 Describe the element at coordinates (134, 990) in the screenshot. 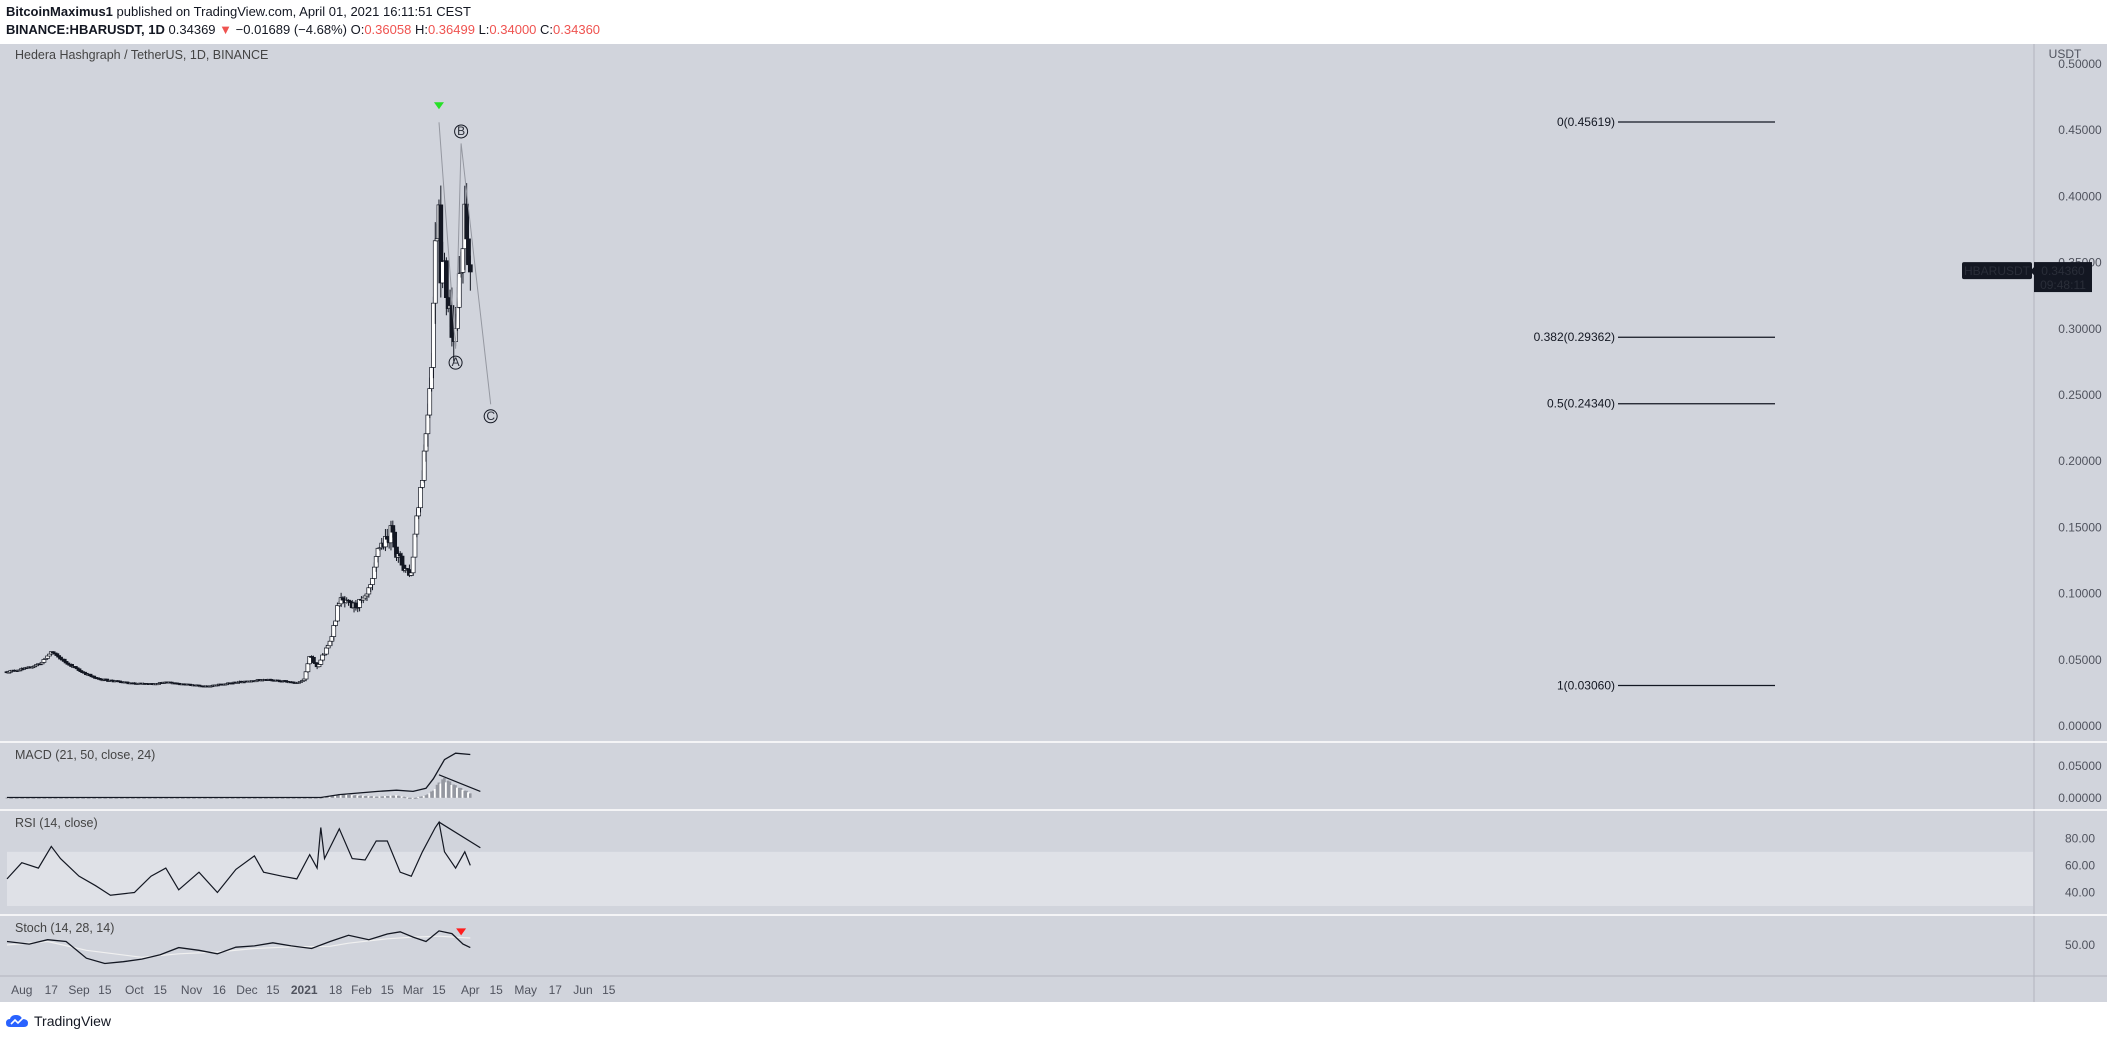

I see `time-tick-label: Oct` at that location.